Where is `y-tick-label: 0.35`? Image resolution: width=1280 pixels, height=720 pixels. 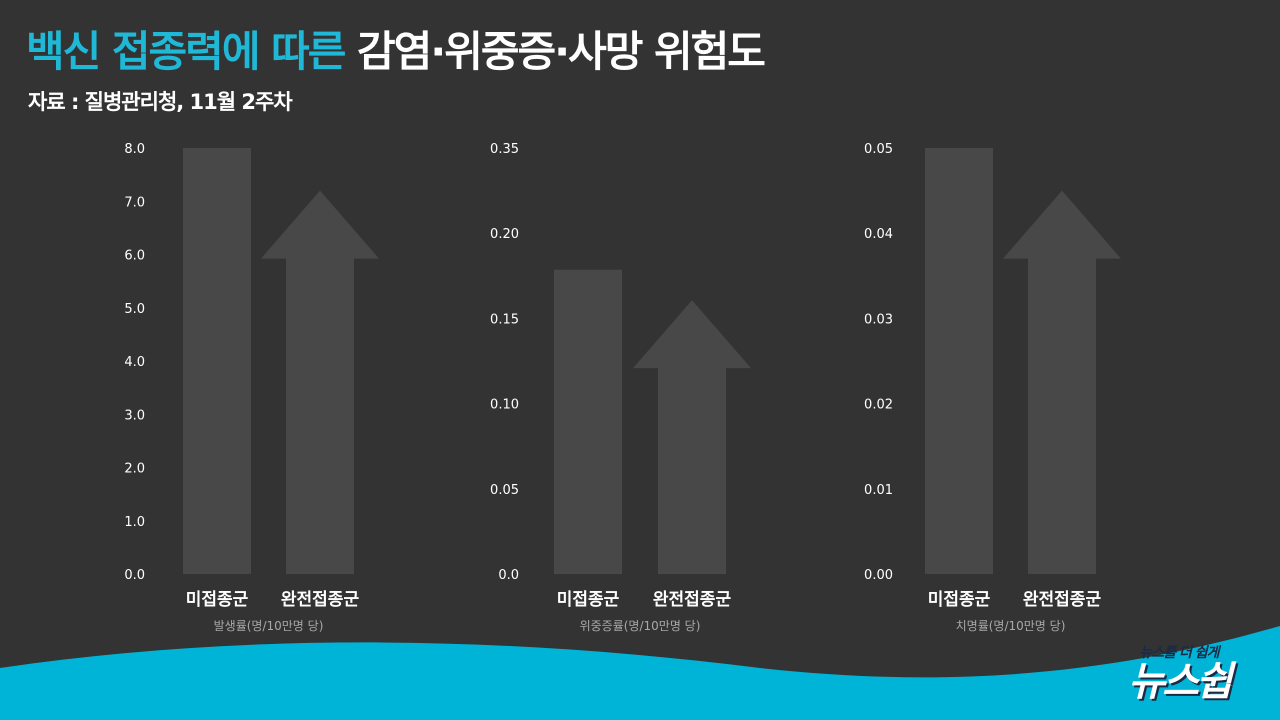 y-tick-label: 0.35 is located at coordinates (504, 149).